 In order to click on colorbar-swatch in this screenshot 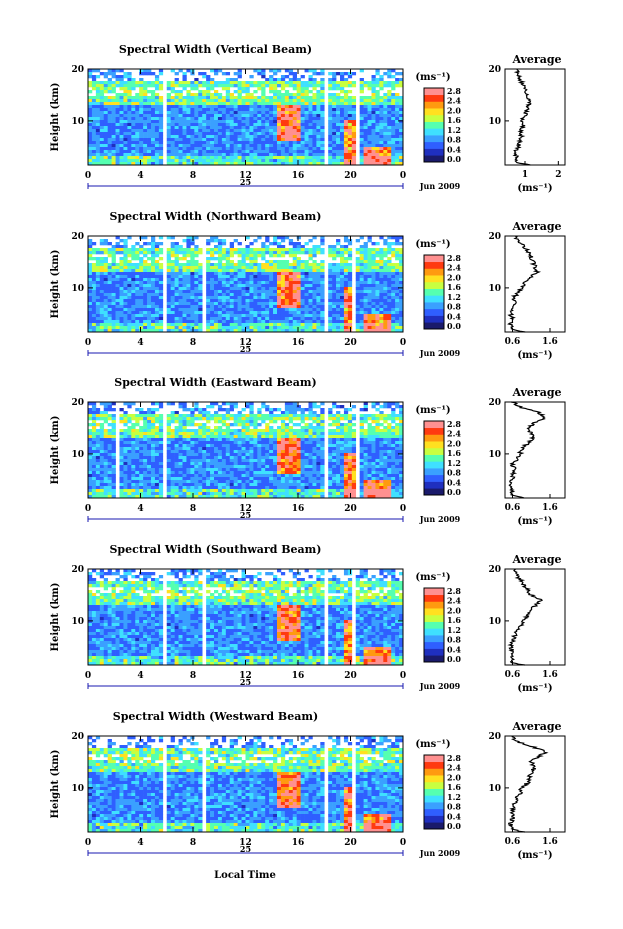, I will do `click(434, 306)`.